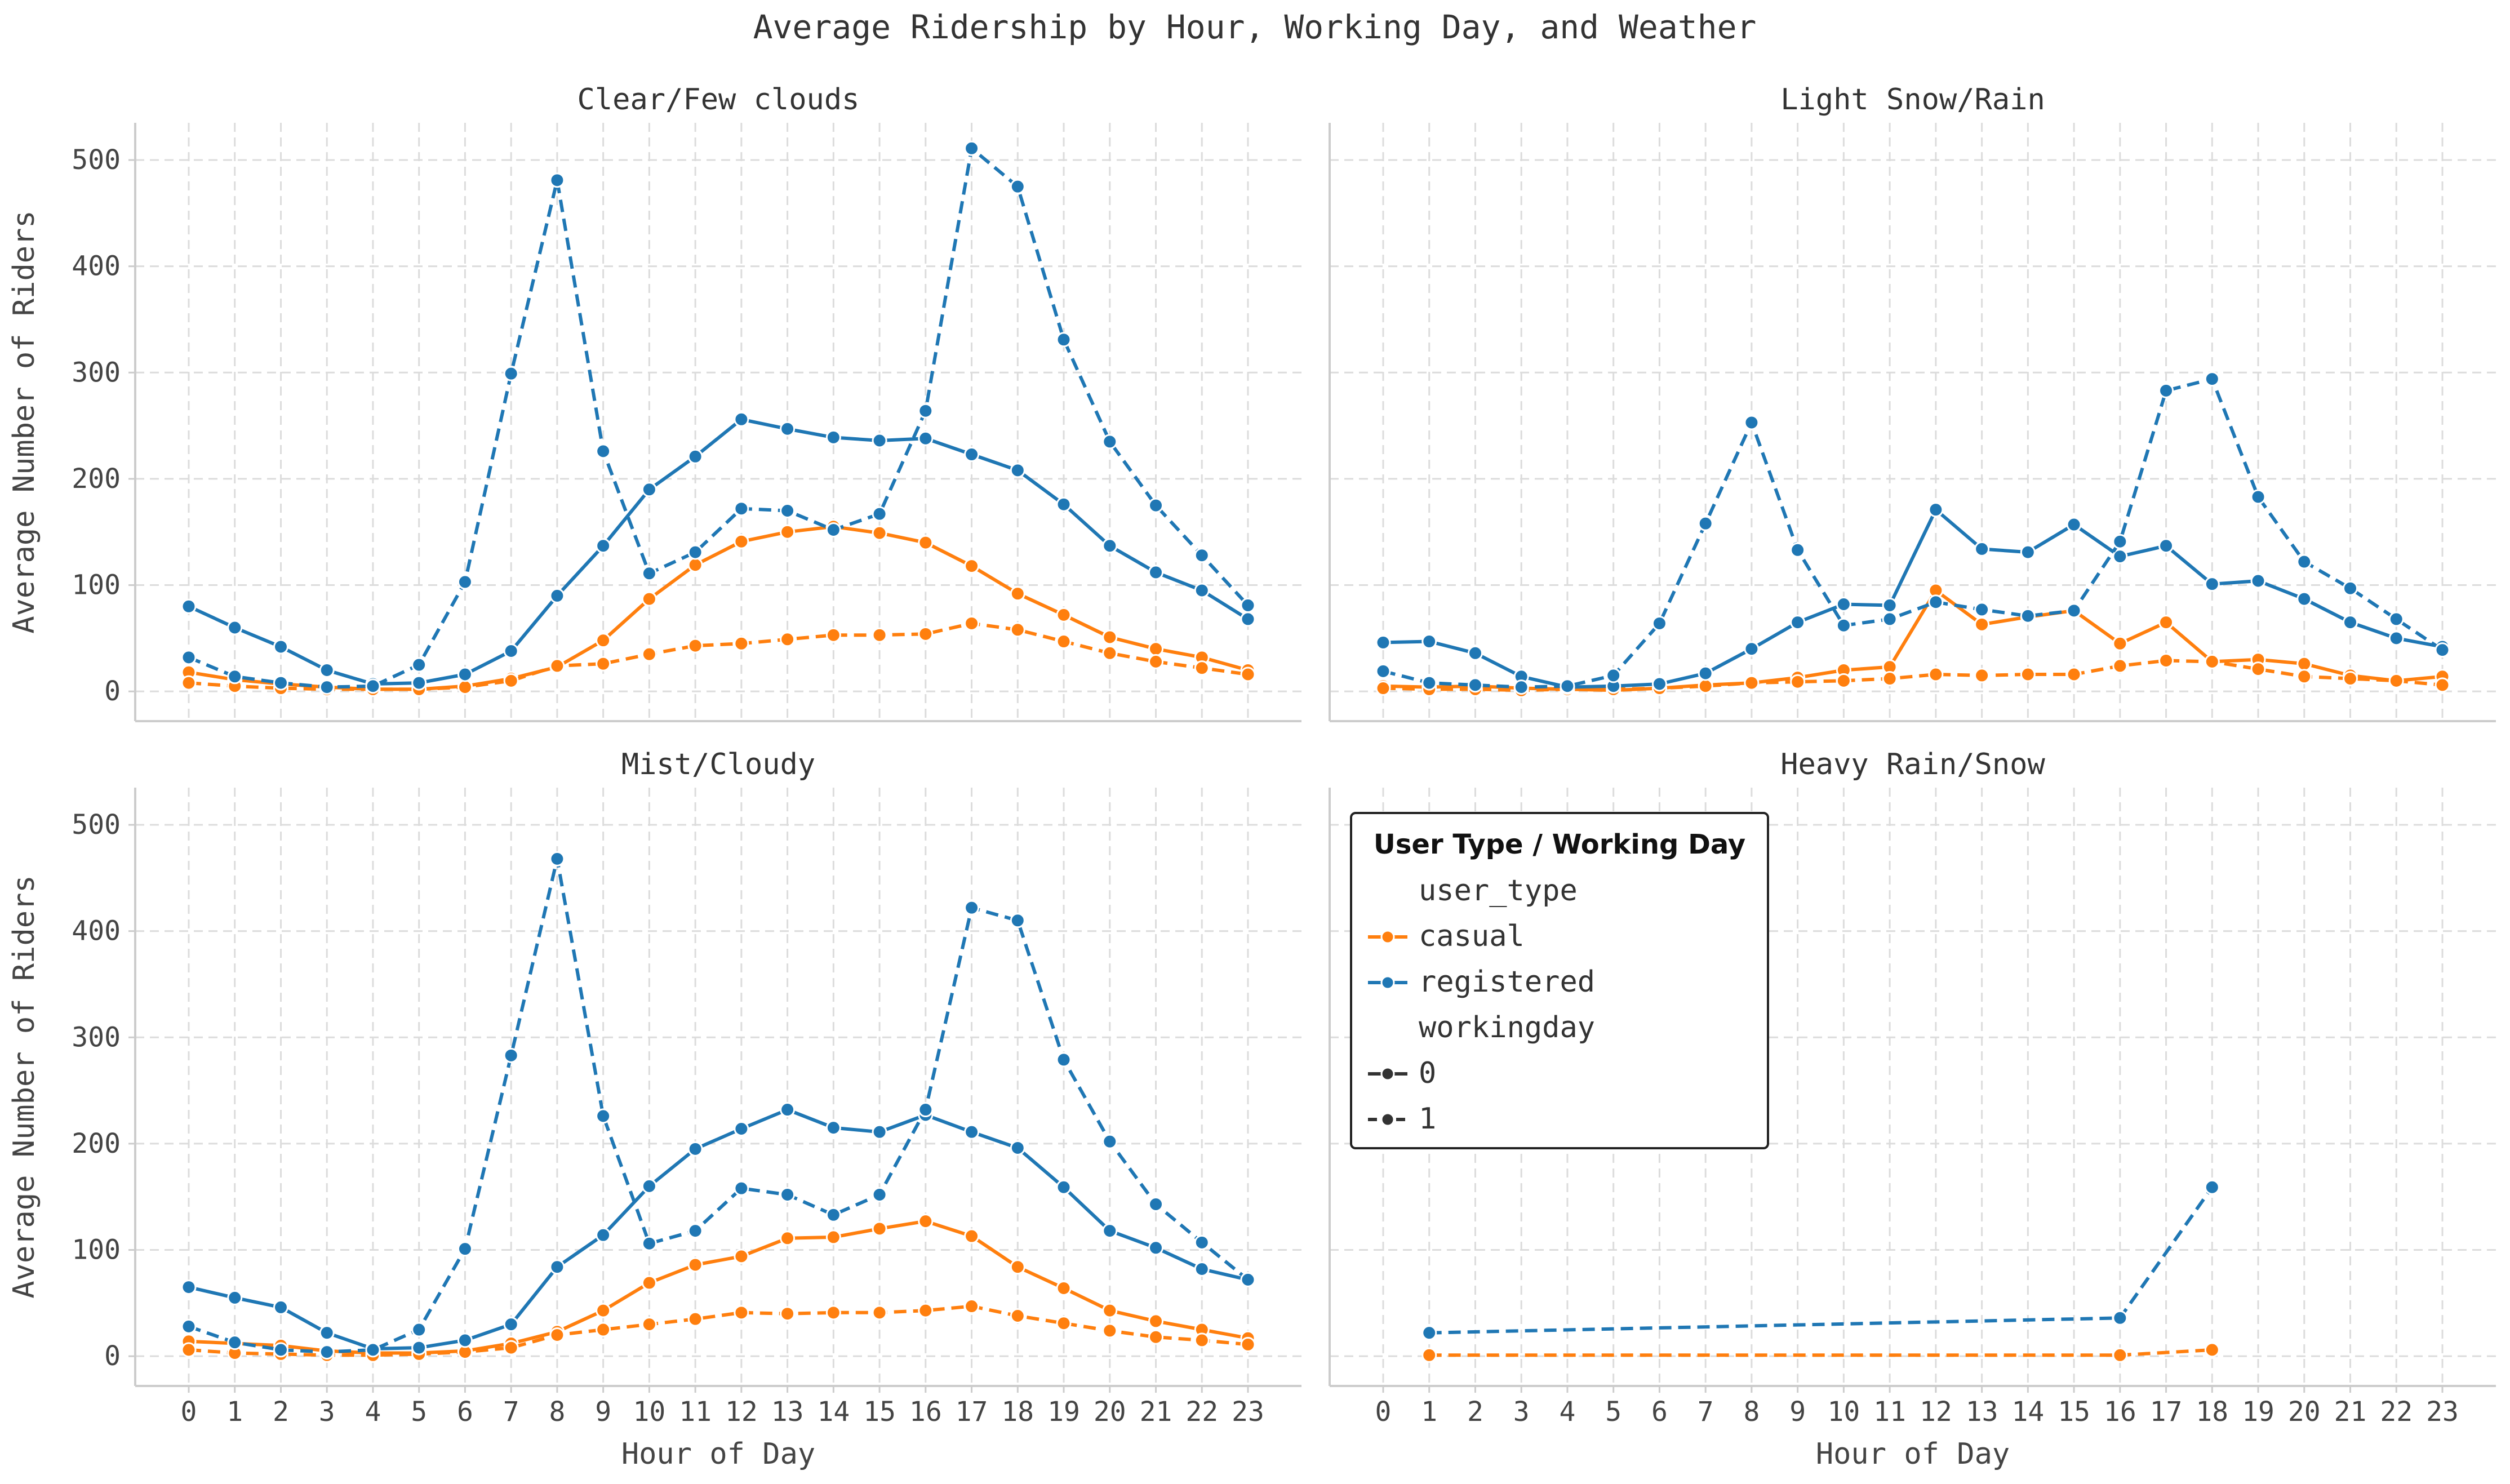  What do you see at coordinates (718, 1454) in the screenshot?
I see `x-axis-label: Hour of Day` at bounding box center [718, 1454].